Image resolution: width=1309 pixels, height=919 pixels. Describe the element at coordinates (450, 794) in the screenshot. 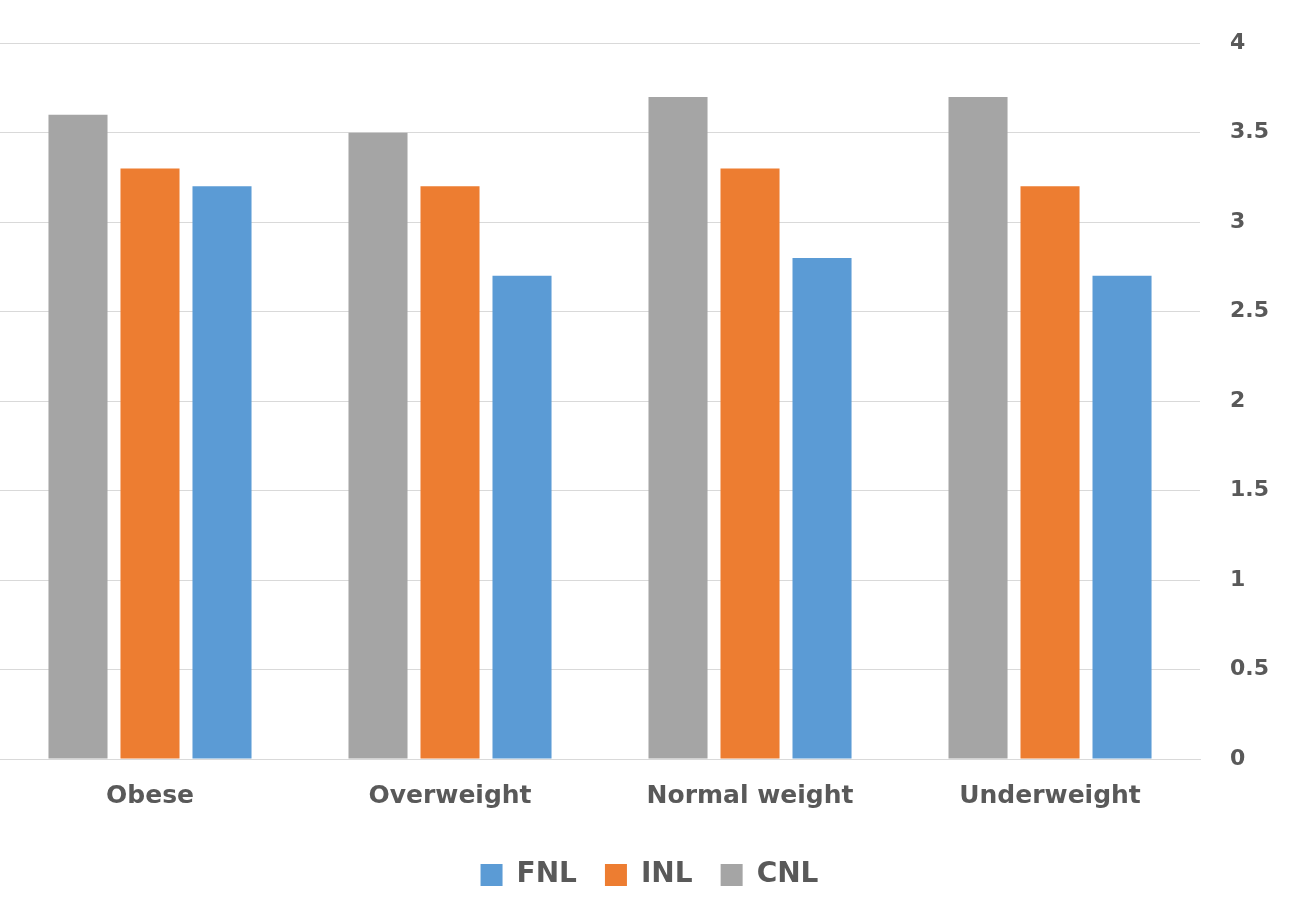

I see `x-tick-label: Overweight` at that location.